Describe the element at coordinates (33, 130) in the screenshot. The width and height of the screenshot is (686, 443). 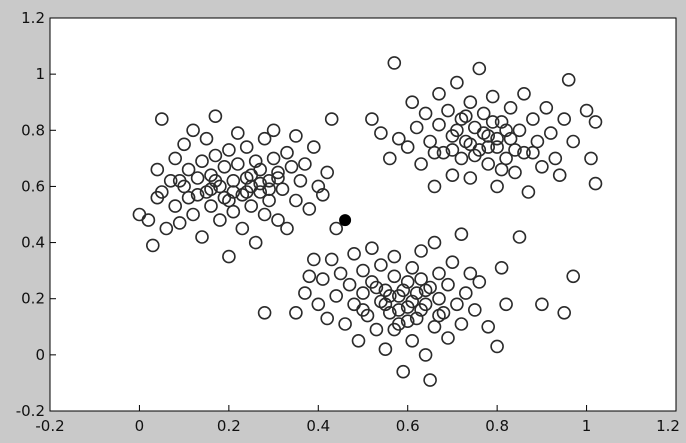
I see `y-tick-label: 0.8` at that location.